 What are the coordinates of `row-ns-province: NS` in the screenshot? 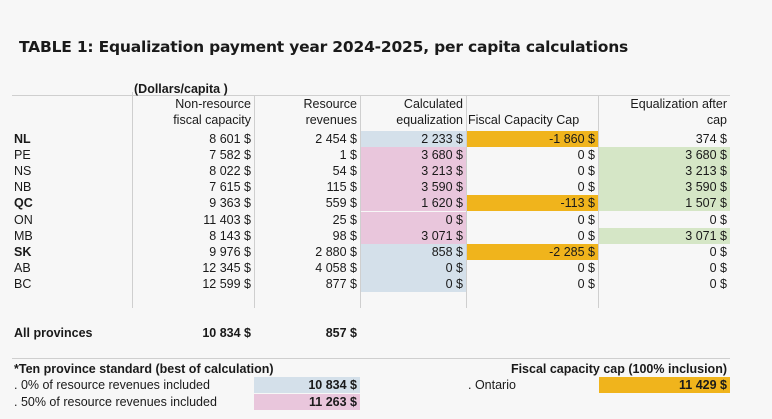 It's located at (23, 171).